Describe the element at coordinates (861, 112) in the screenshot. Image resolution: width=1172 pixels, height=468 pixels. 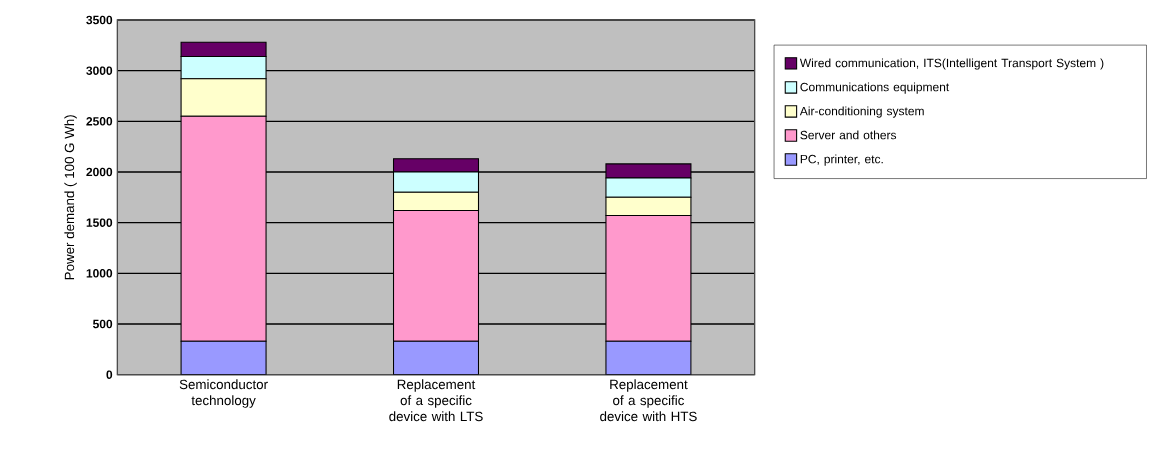
I see `legend-label: Air-conditioning system` at that location.